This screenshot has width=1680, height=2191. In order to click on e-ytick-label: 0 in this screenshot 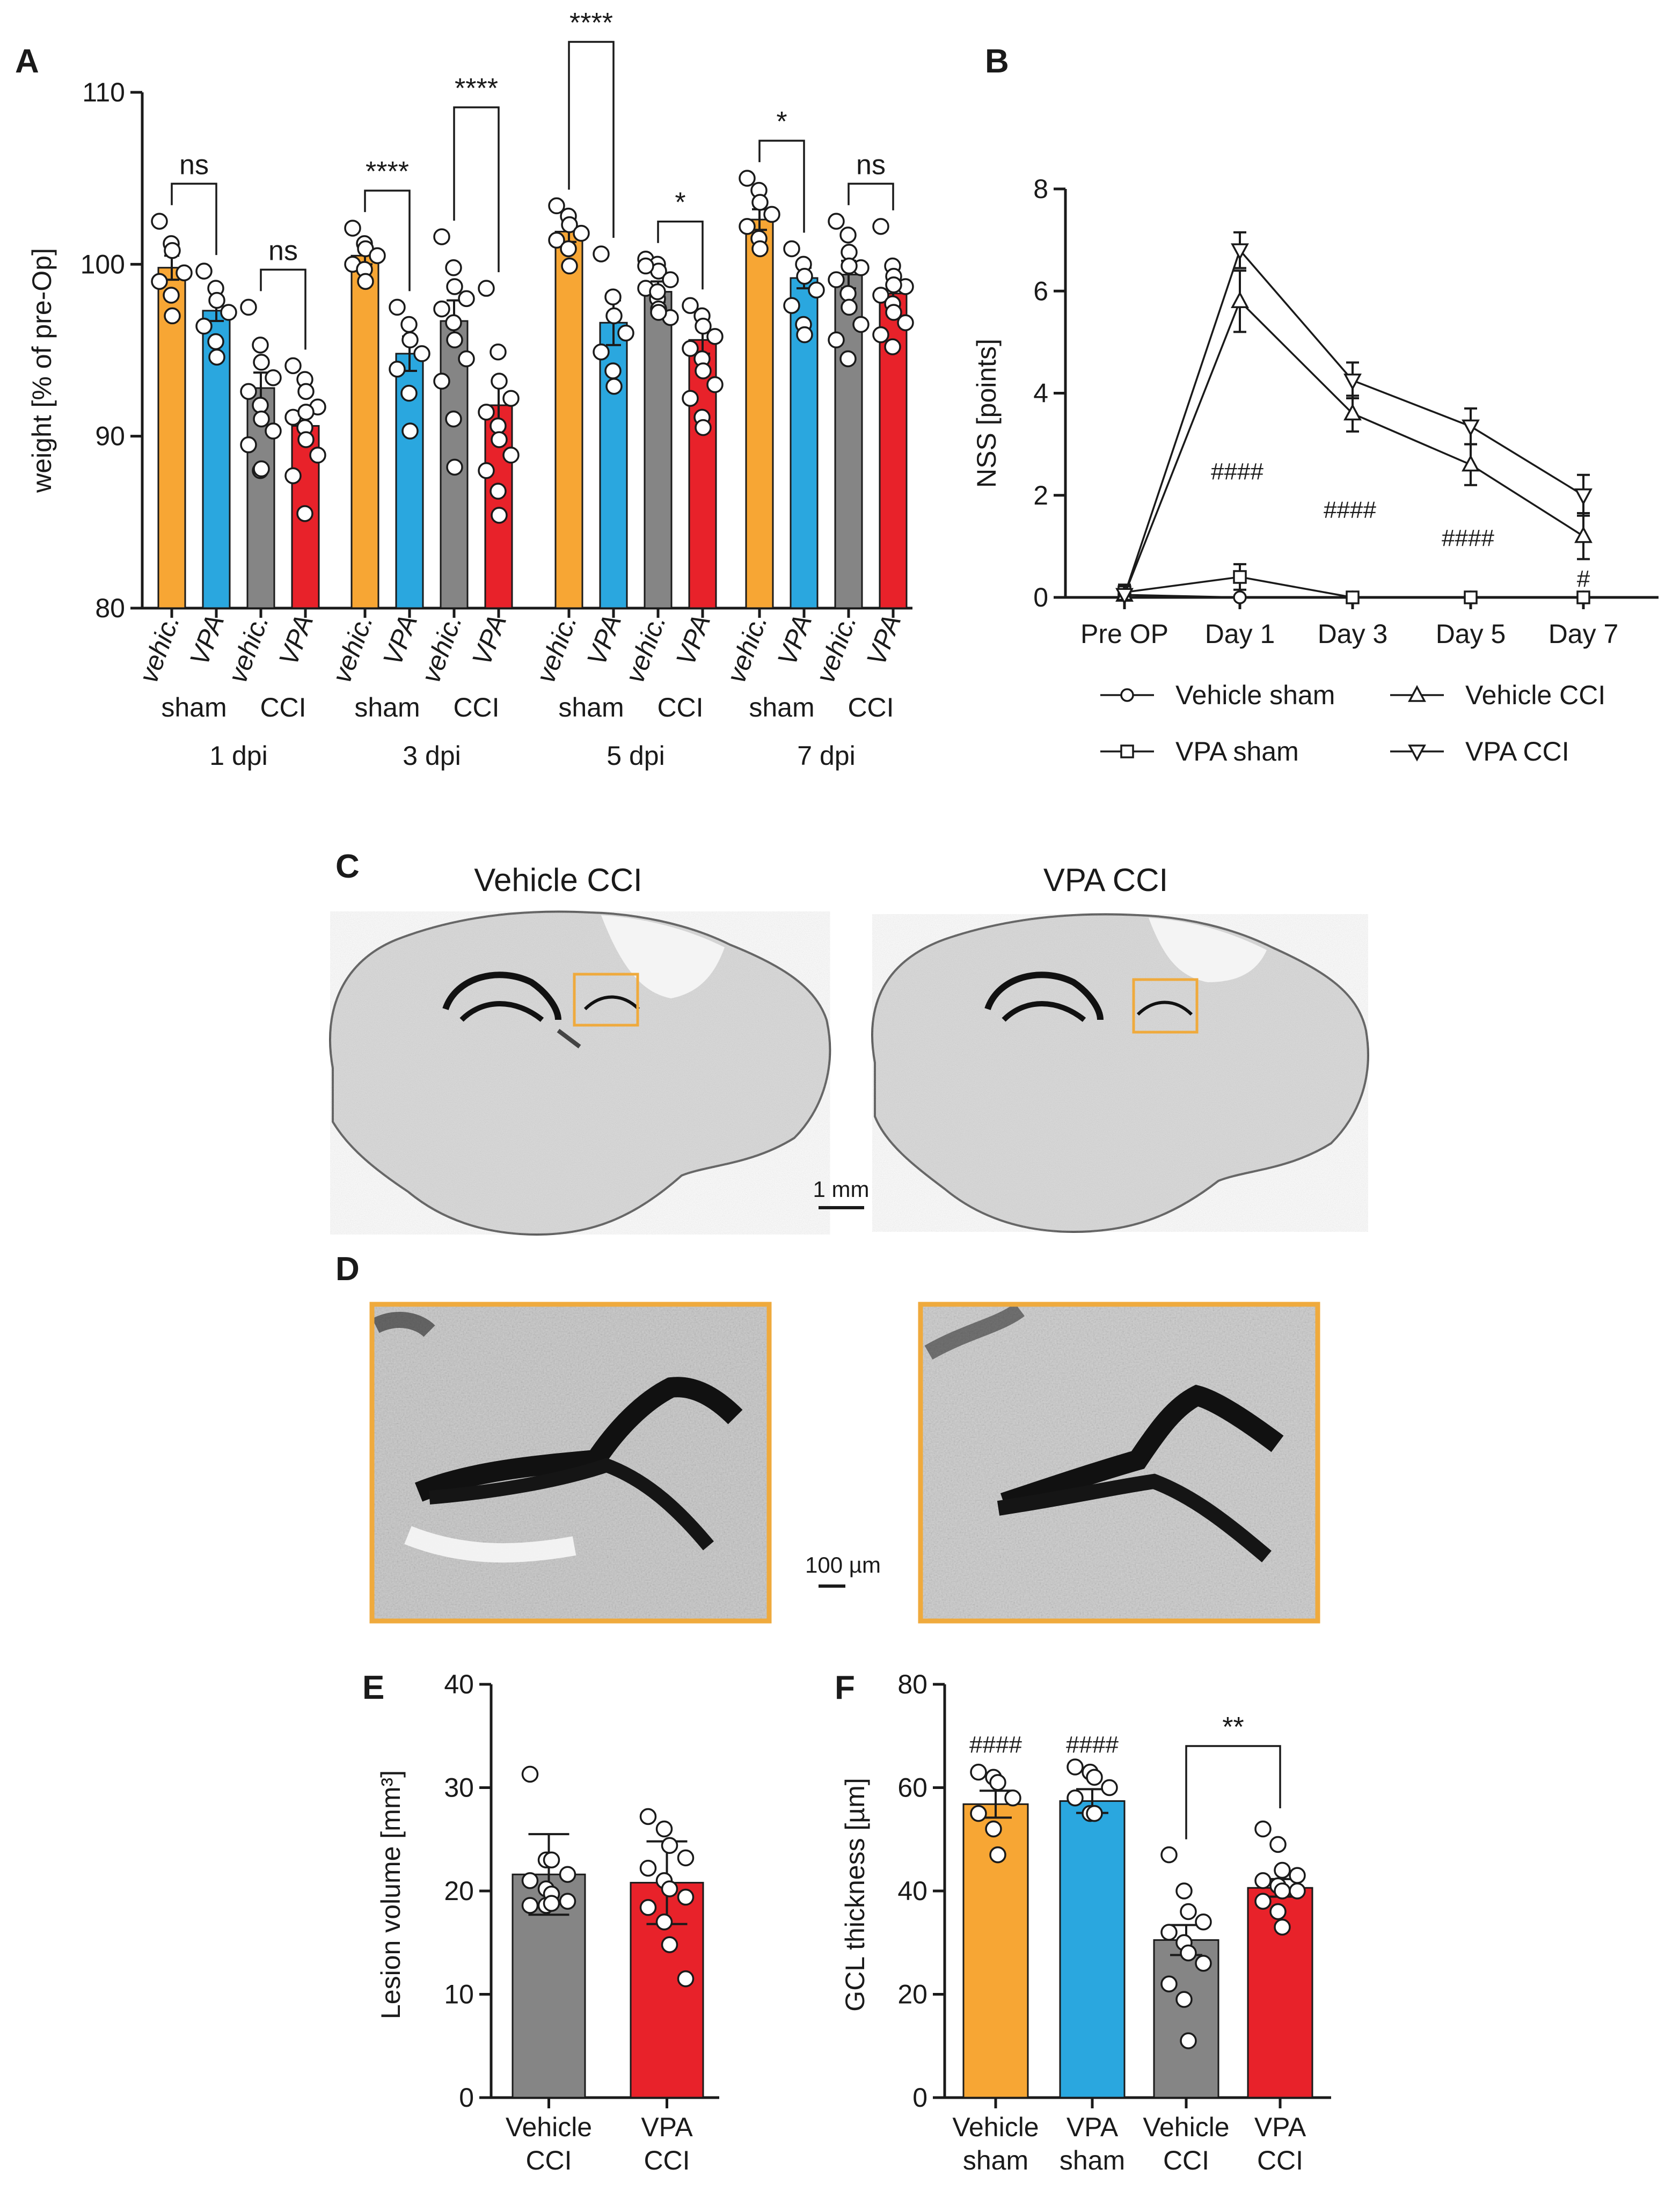, I will do `click(466, 2098)`.